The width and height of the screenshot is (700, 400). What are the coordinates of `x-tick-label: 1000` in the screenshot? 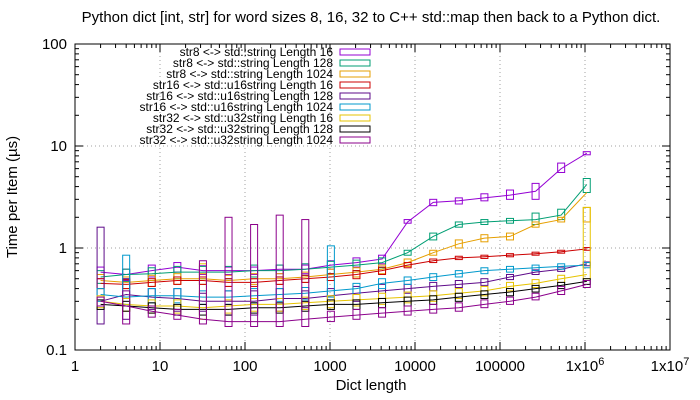 It's located at (329, 366).